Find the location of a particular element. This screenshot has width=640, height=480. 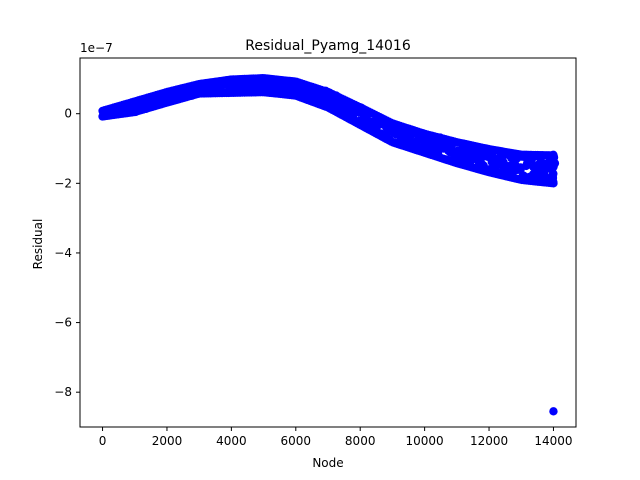

x-axis-label: Node is located at coordinates (327, 463).